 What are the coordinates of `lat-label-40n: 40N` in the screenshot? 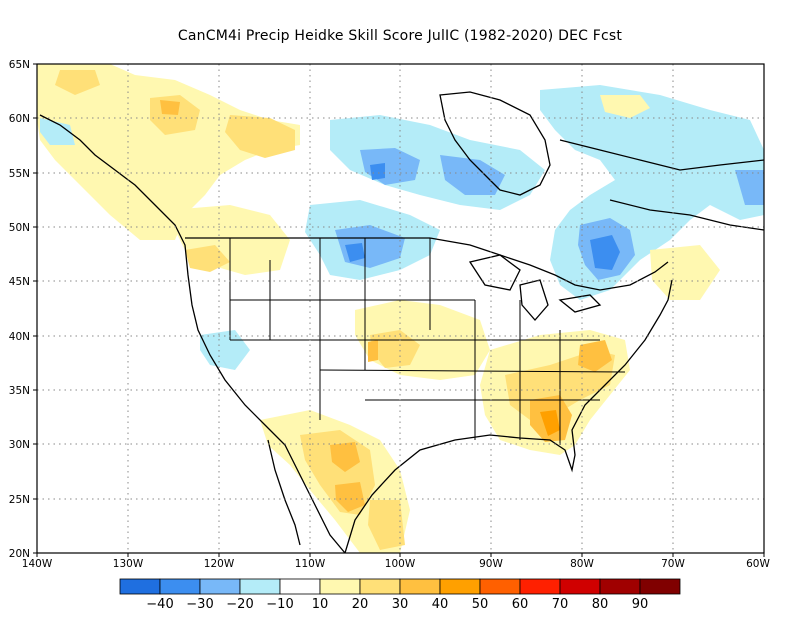 It's located at (19, 337).